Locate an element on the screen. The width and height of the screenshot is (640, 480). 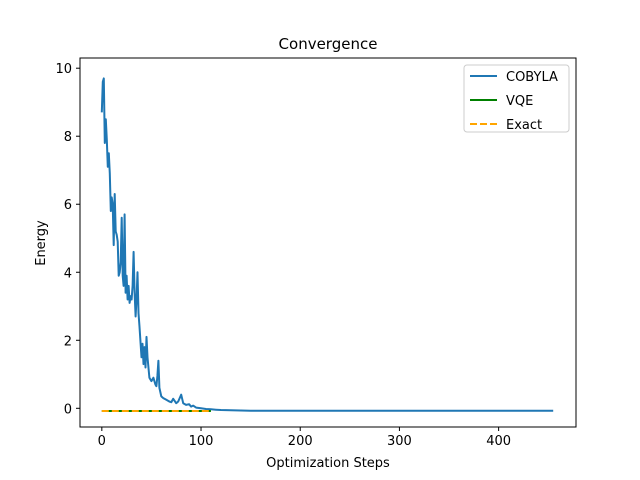
y-tick-label: 0 is located at coordinates (68, 409).